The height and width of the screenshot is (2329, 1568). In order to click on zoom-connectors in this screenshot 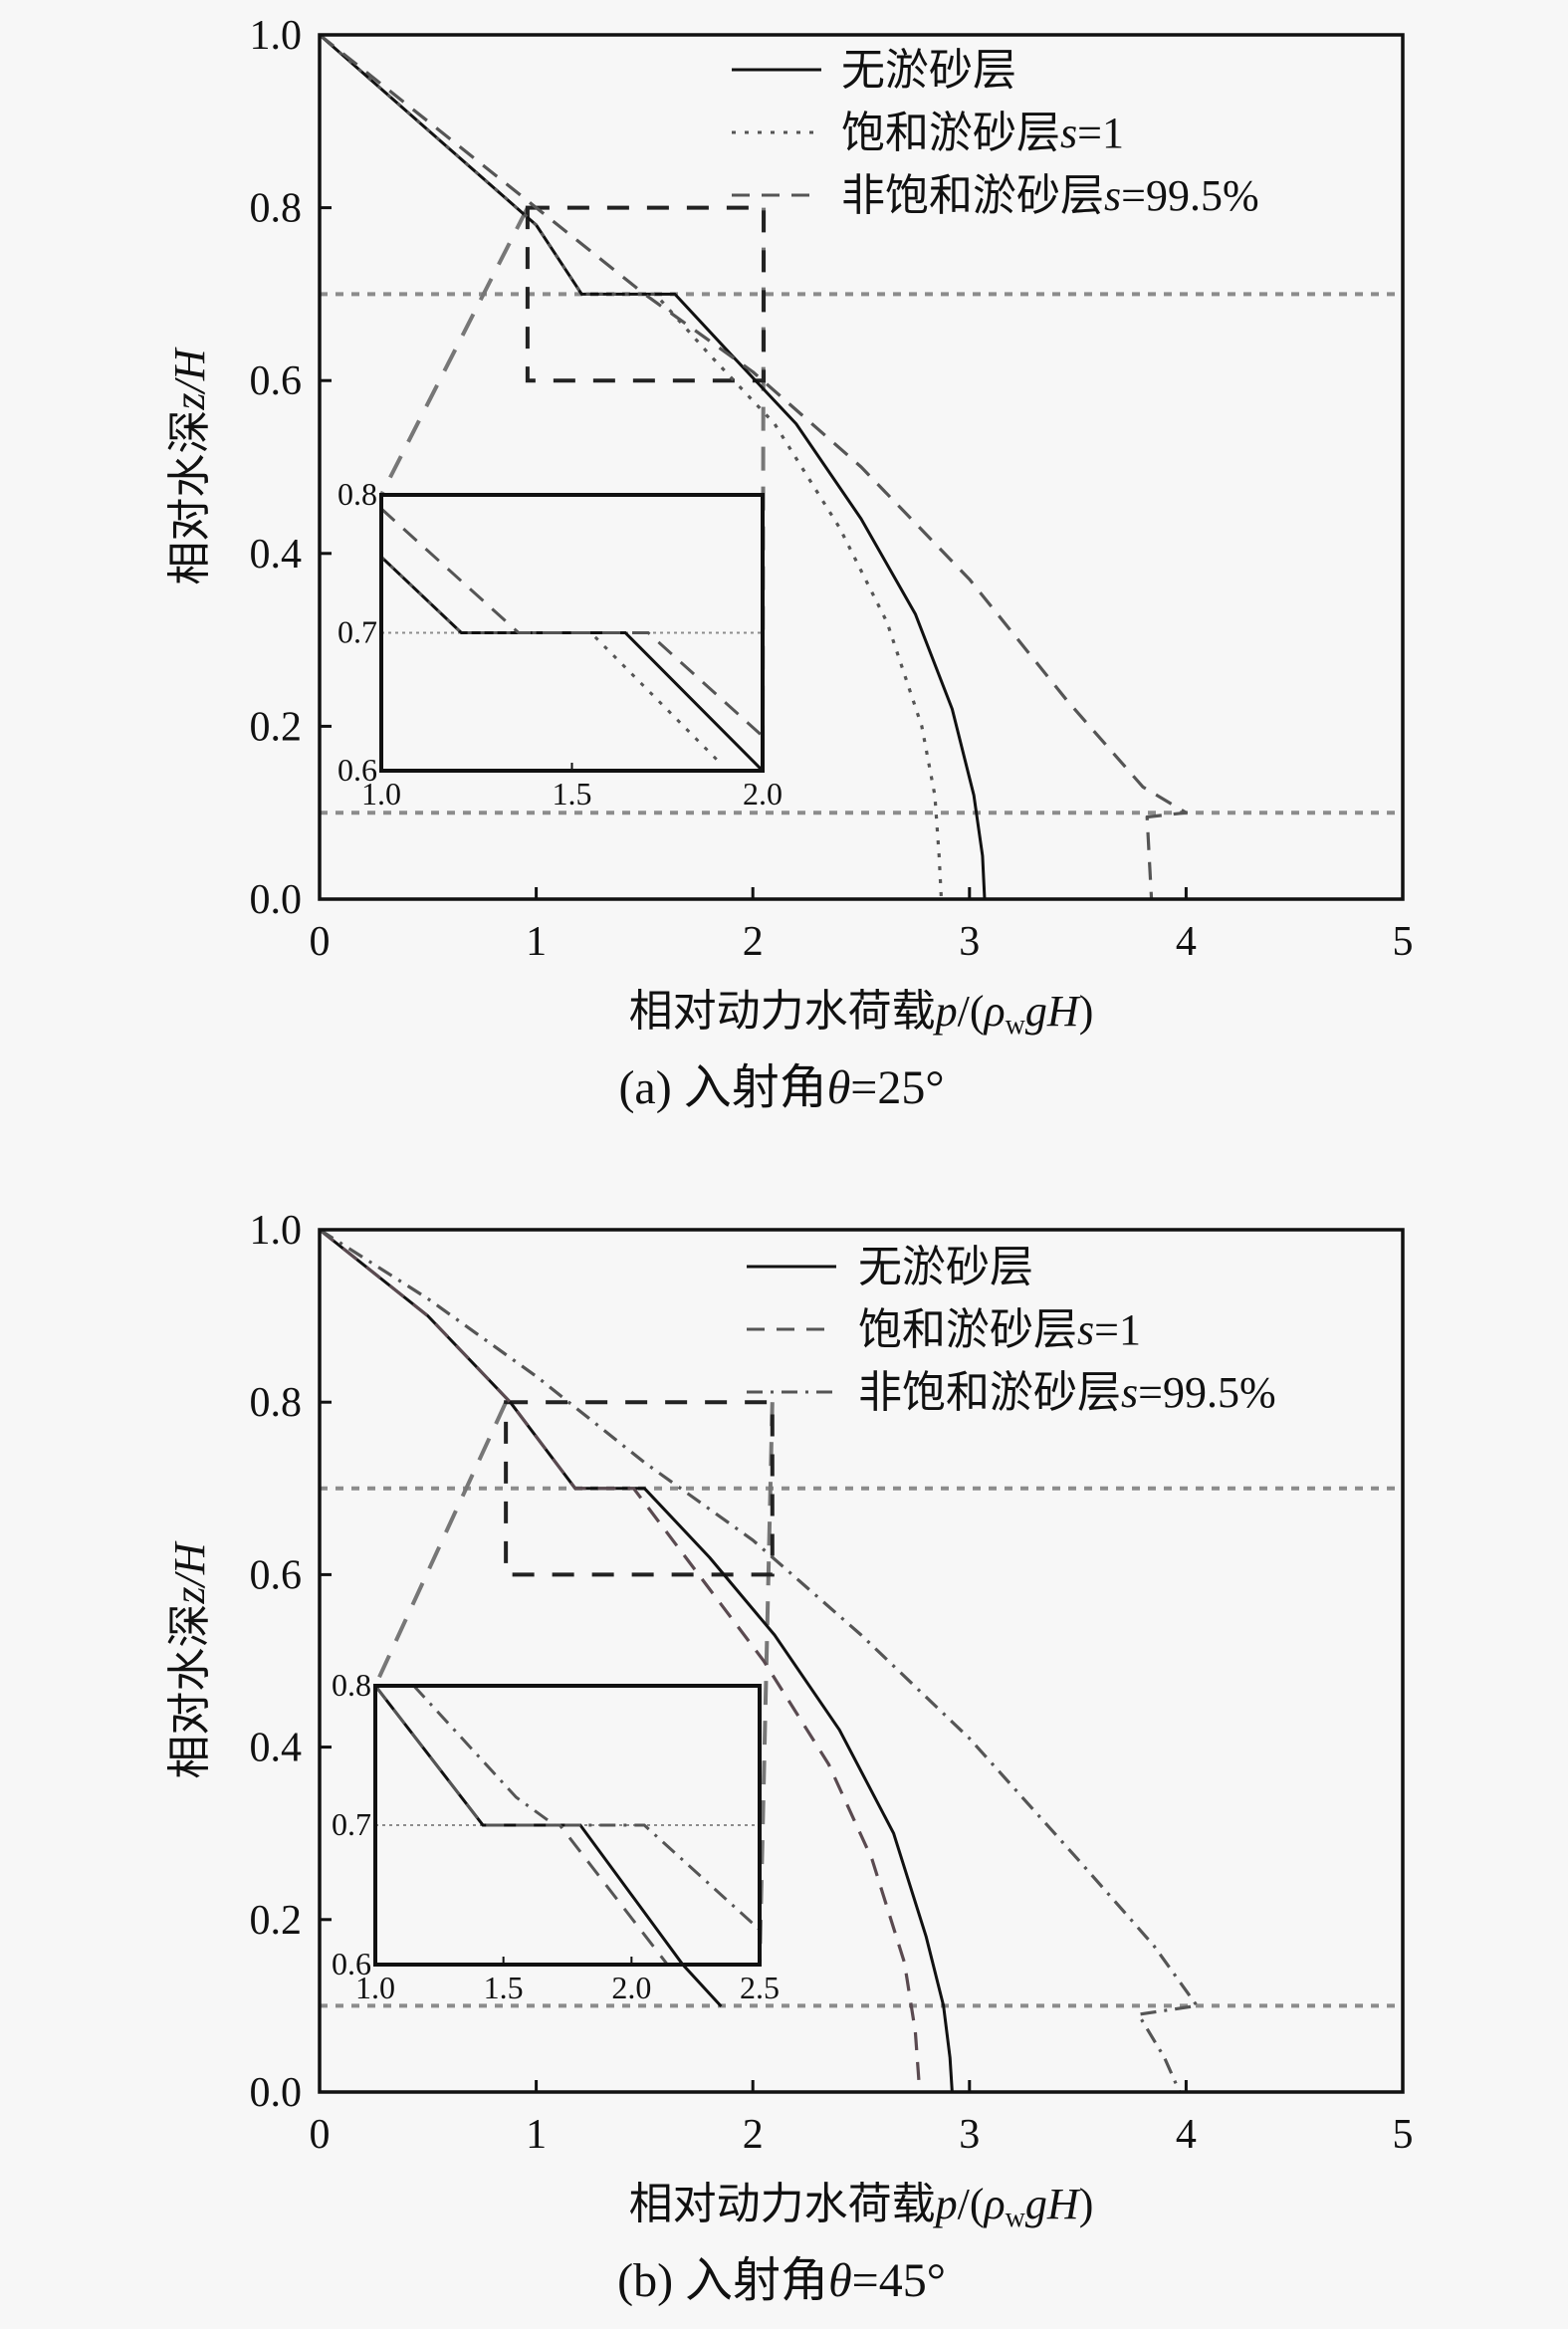, I will do `click(574, 1683)`.